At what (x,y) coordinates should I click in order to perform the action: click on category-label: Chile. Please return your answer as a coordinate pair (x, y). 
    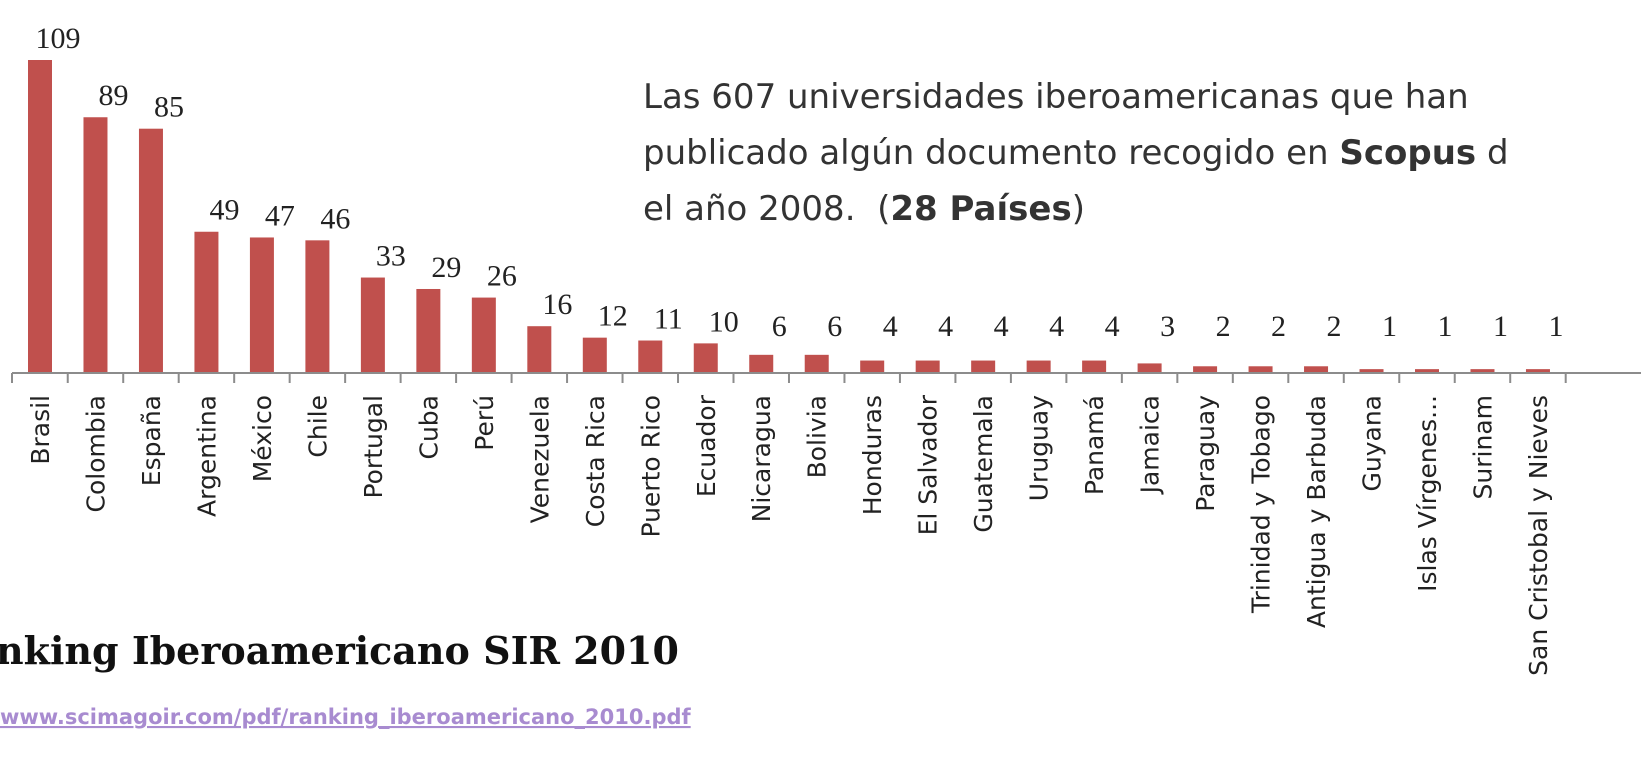
    Looking at the image, I should click on (317, 426).